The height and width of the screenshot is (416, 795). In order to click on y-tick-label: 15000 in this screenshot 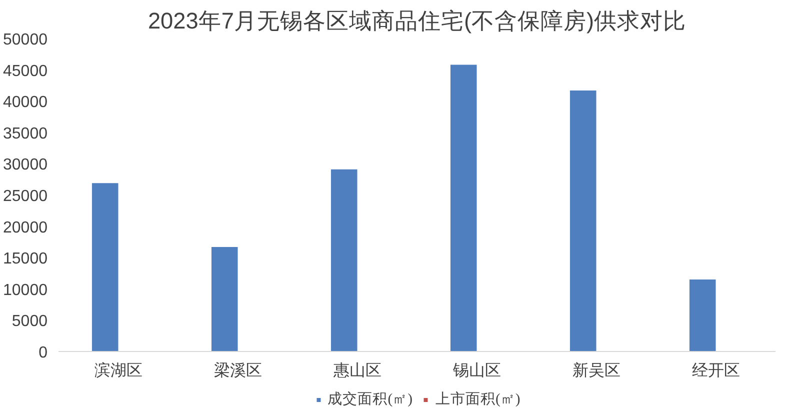, I will do `click(25, 259)`.